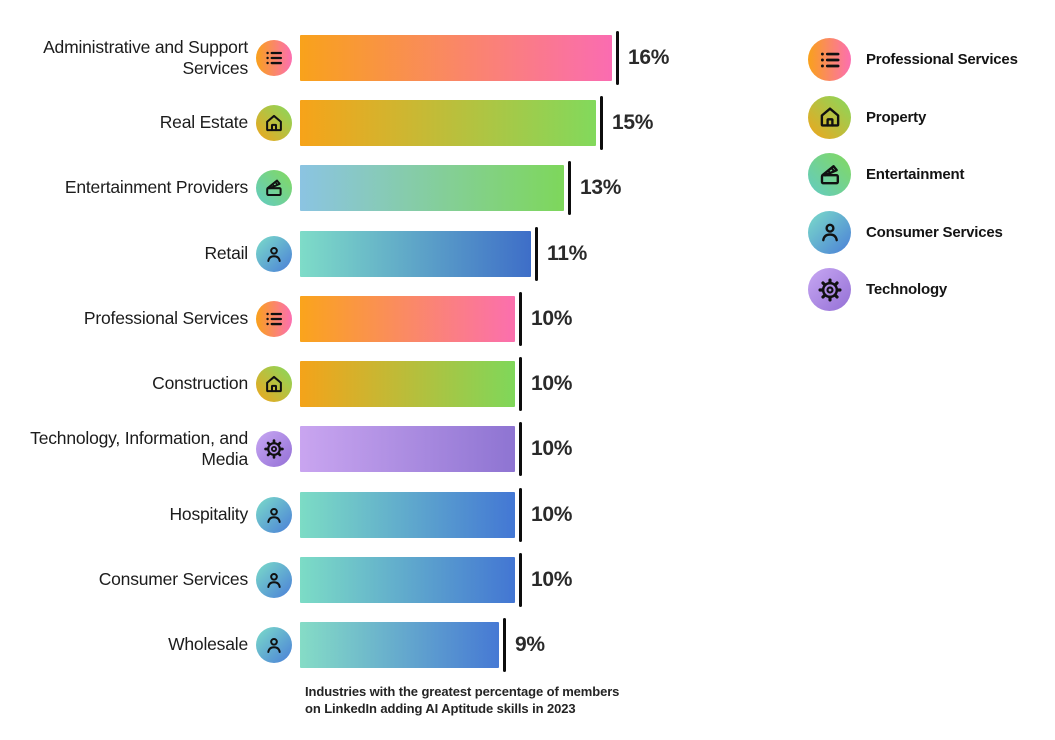 Image resolution: width=1055 pixels, height=740 pixels. Describe the element at coordinates (567, 253) in the screenshot. I see `value-label: 11%` at that location.